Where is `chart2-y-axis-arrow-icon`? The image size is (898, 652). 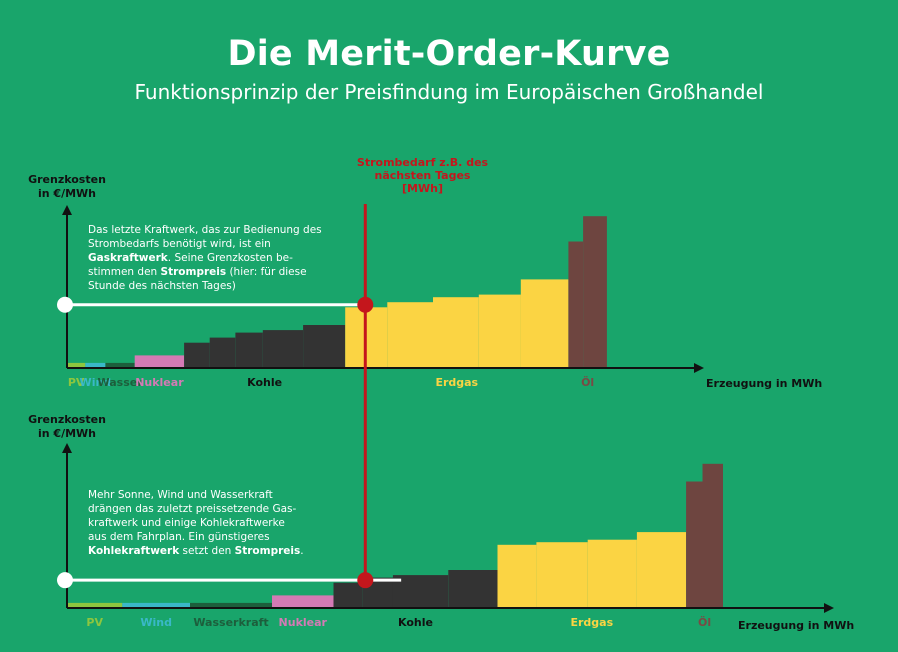
chart2-y-axis-arrow-icon is located at coordinates (67, 448).